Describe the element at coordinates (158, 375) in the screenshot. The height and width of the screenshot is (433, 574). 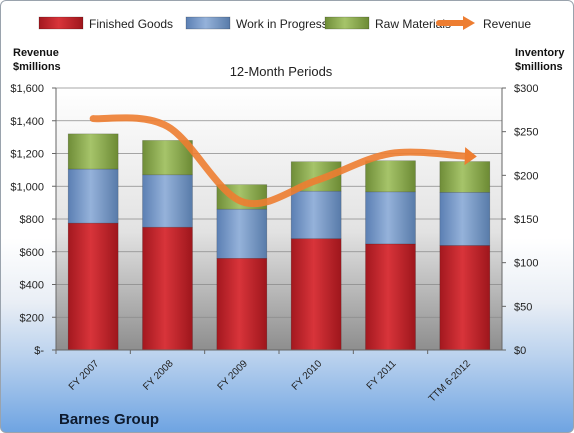
I see `x-tick-label: FY 2008` at that location.